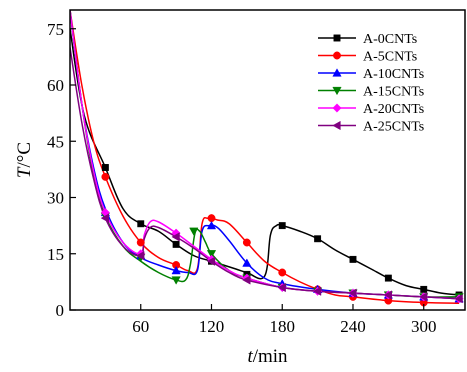 This screenshot has height=372, width=467. What do you see at coordinates (267, 356) in the screenshot?
I see `x-axis-label: t/min` at bounding box center [267, 356].